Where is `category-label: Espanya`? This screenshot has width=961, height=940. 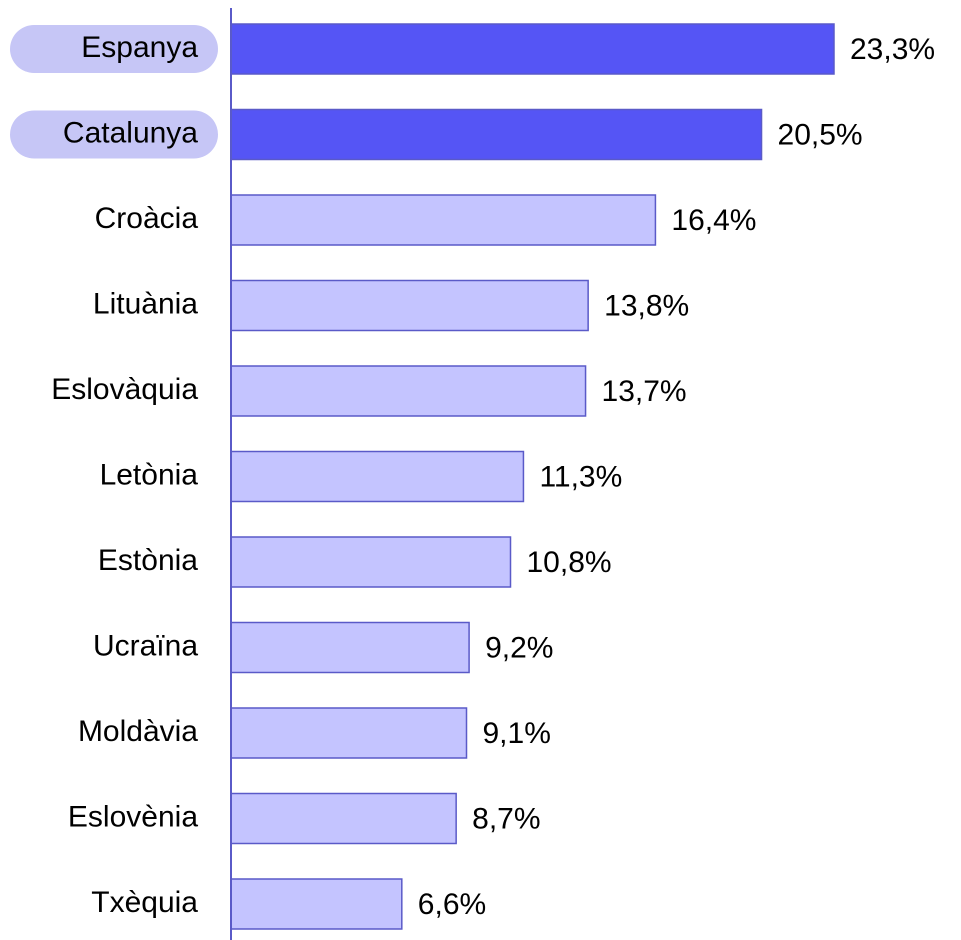 category-label: Espanya is located at coordinates (139, 47).